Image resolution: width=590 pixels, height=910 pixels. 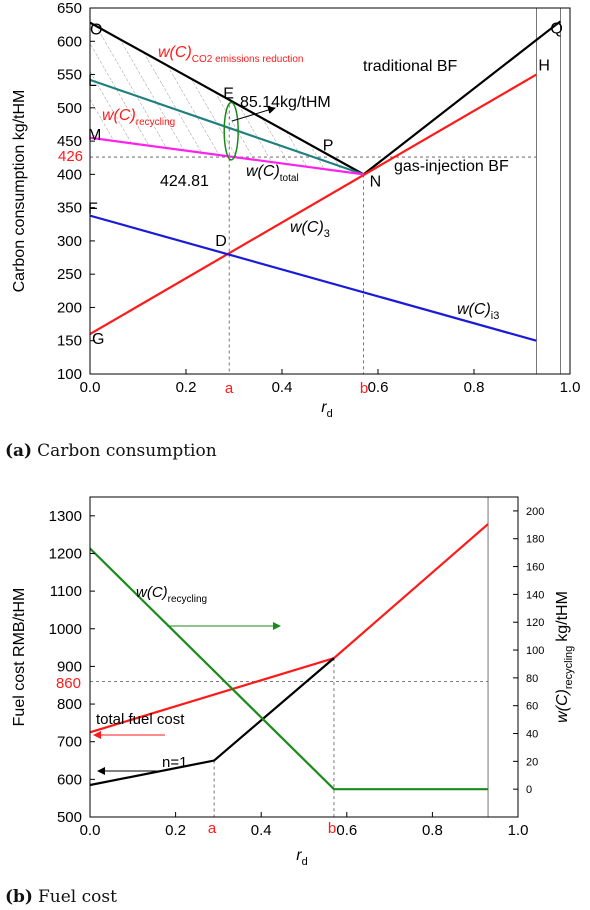 I want to click on chart-a-point-label-l: L, so click(x=92, y=81).